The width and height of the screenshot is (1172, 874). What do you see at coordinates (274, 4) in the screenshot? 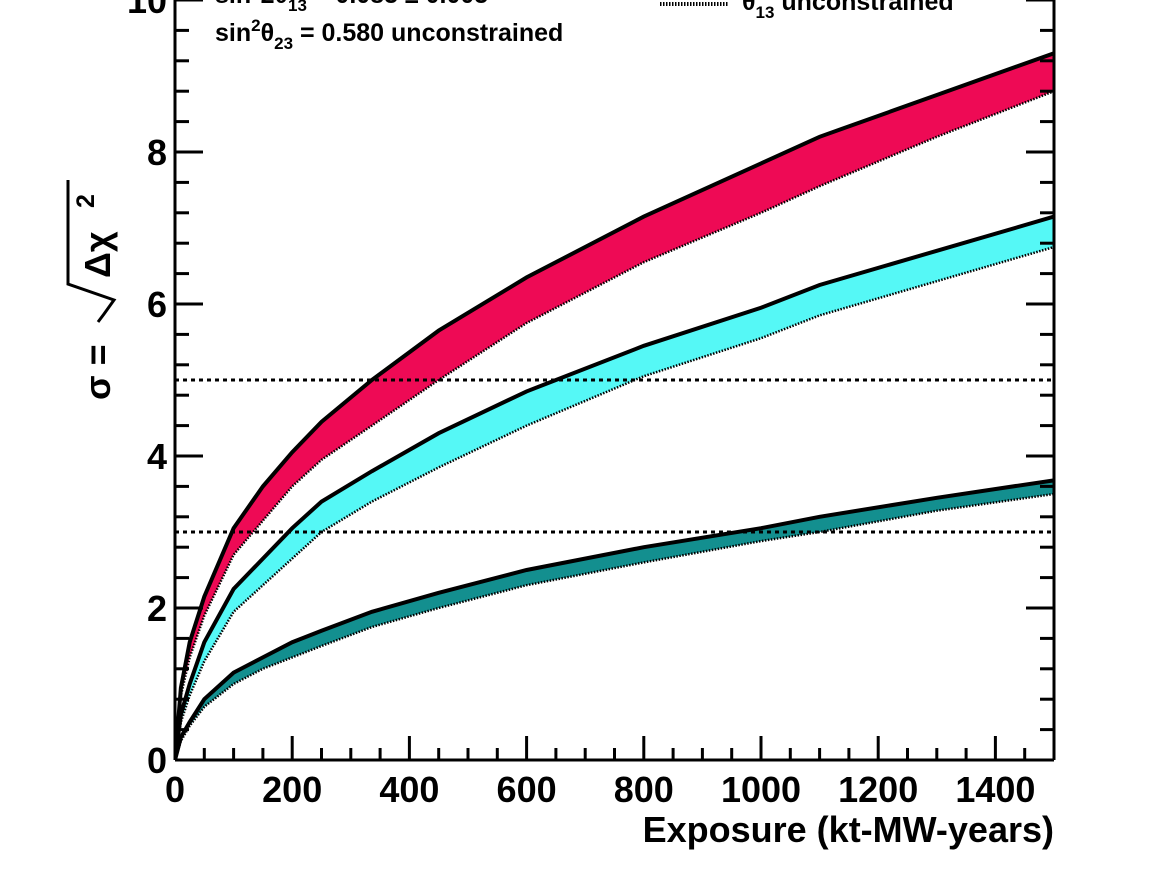
I see `annotation-theta13-mid: 2θ` at bounding box center [274, 4].